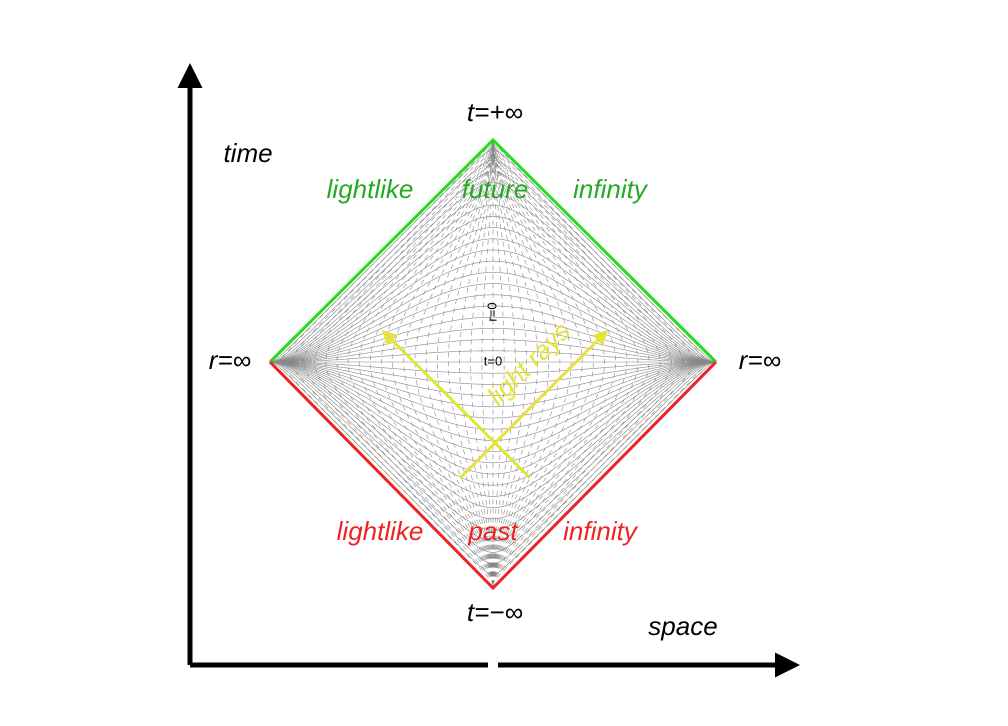 This screenshot has width=1008, height=726. What do you see at coordinates (493, 531) in the screenshot?
I see `past-label: past` at bounding box center [493, 531].